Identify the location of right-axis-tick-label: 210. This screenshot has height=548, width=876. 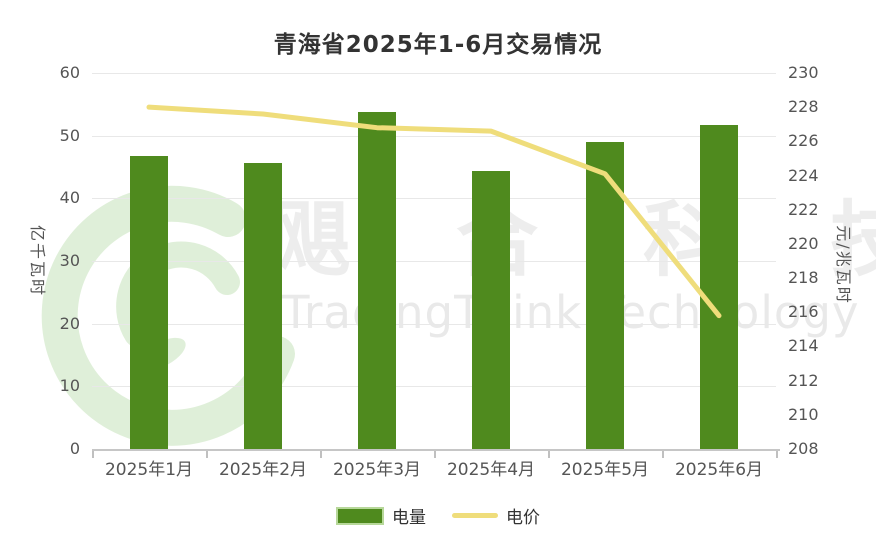
(803, 414).